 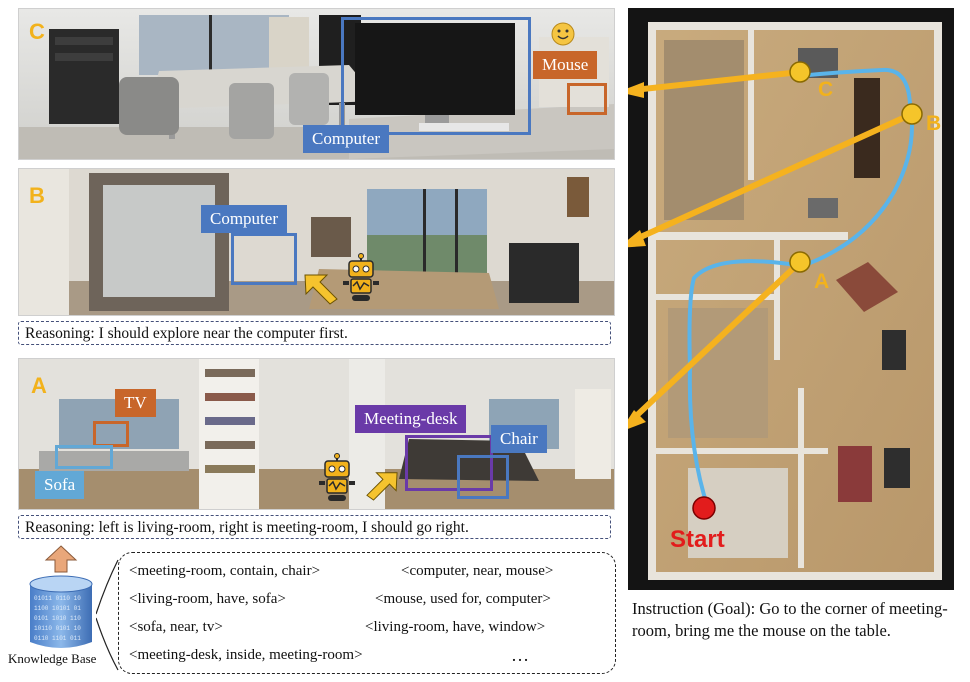 What do you see at coordinates (346, 139) in the screenshot?
I see `computer-label: Computer` at bounding box center [346, 139].